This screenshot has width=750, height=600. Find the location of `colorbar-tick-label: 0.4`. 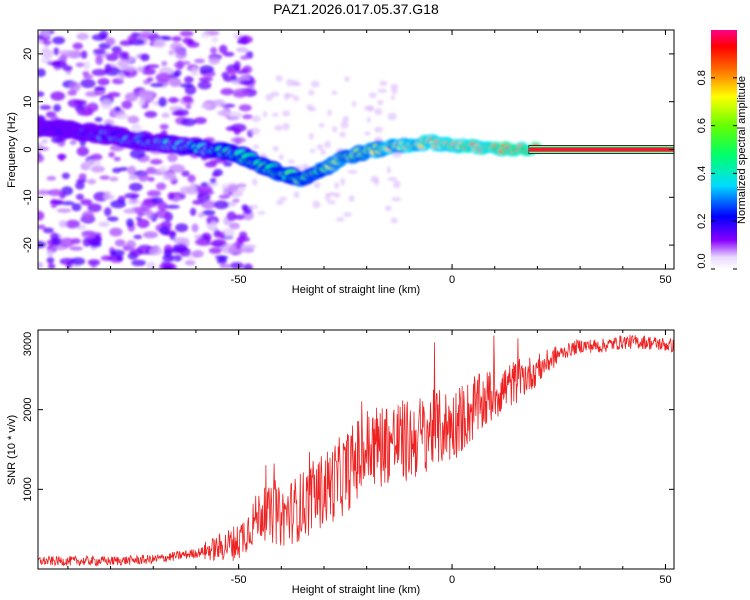

colorbar-tick-label: 0.4 is located at coordinates (702, 173).